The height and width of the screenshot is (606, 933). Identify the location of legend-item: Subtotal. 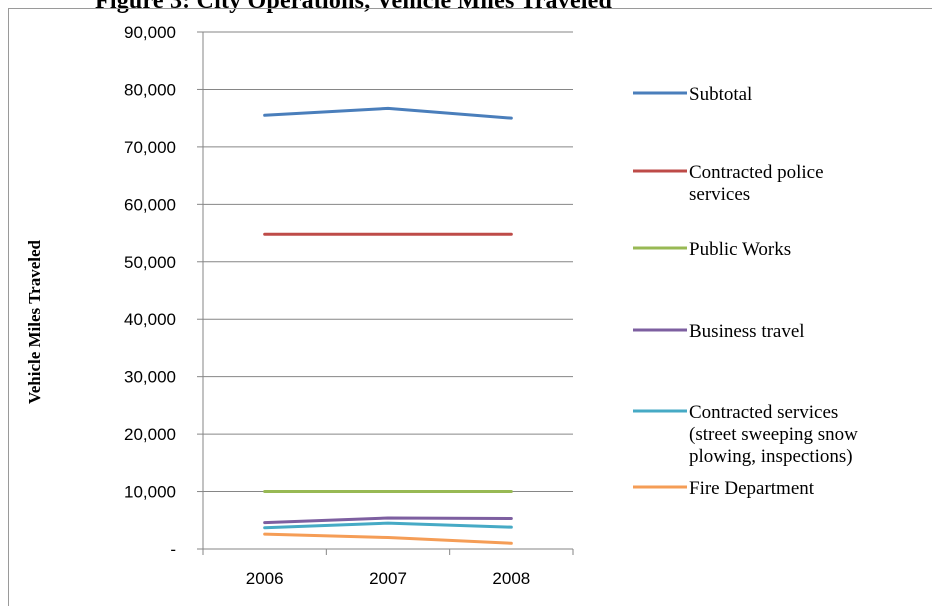
(692, 94).